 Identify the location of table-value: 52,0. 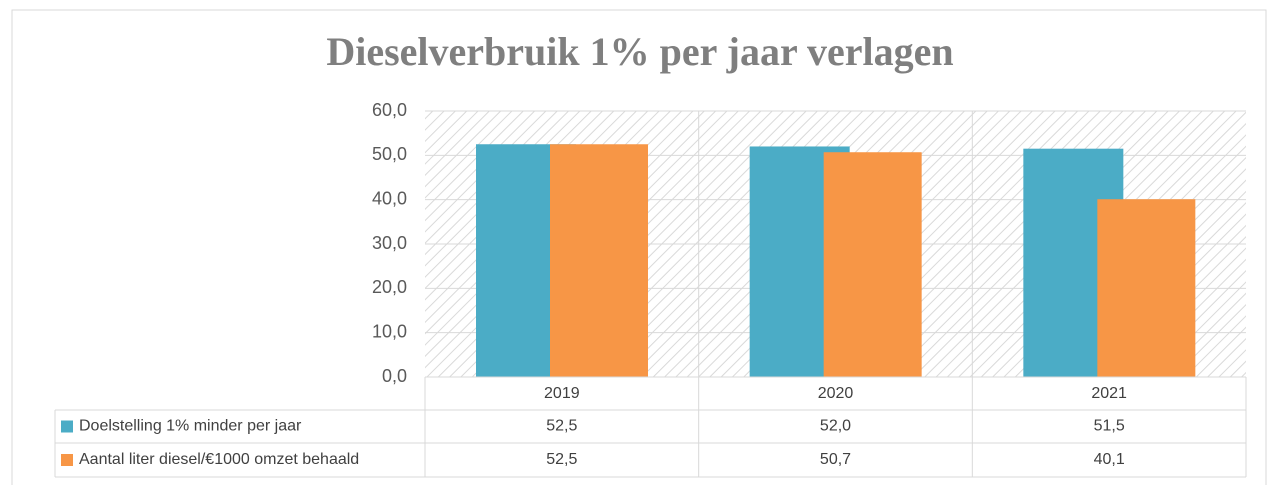
(835, 426).